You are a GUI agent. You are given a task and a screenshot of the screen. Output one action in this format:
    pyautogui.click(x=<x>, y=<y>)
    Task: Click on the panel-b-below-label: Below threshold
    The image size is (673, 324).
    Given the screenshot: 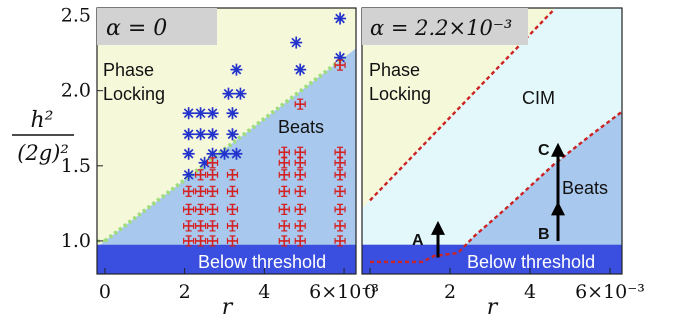 What is the action you would take?
    pyautogui.click(x=531, y=262)
    